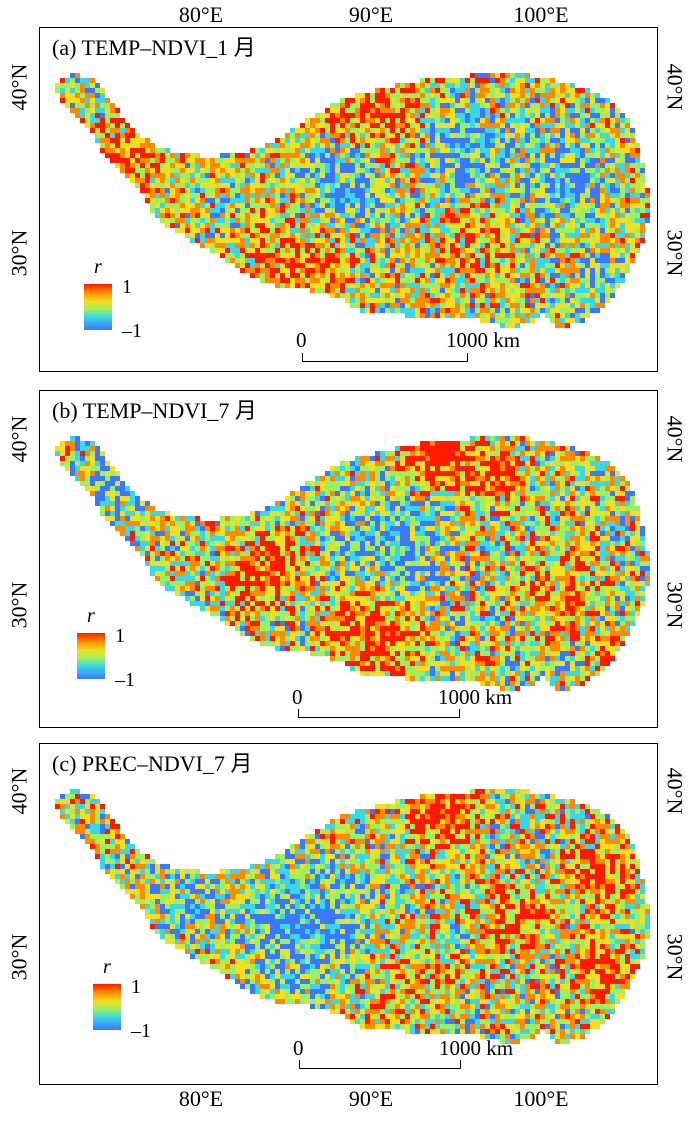 The width and height of the screenshot is (700, 1124). What do you see at coordinates (19, 439) in the screenshot?
I see `lat-40-left-b: 40°N` at bounding box center [19, 439].